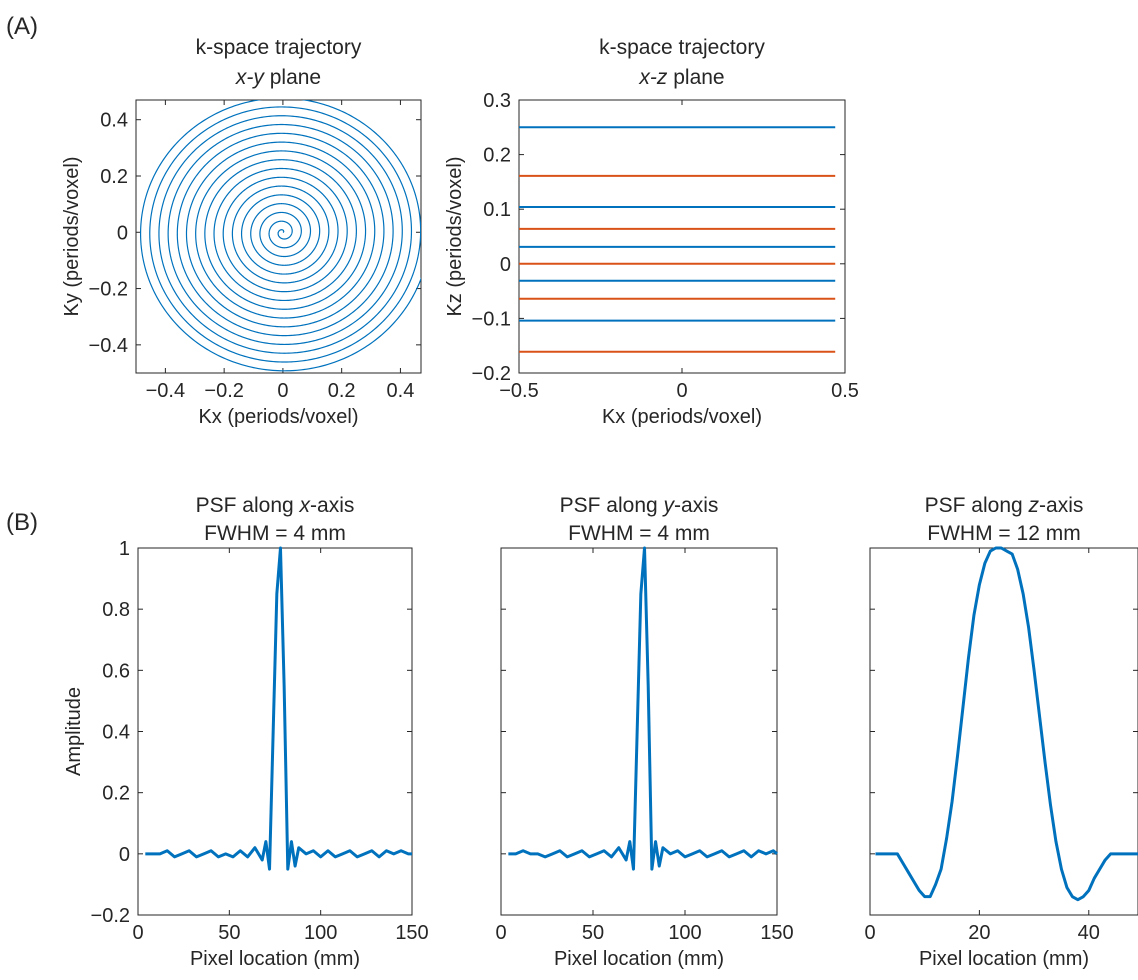 The image size is (1138, 980). Describe the element at coordinates (518, 391) in the screenshot. I see `x-tick-label: −0.5` at that location.